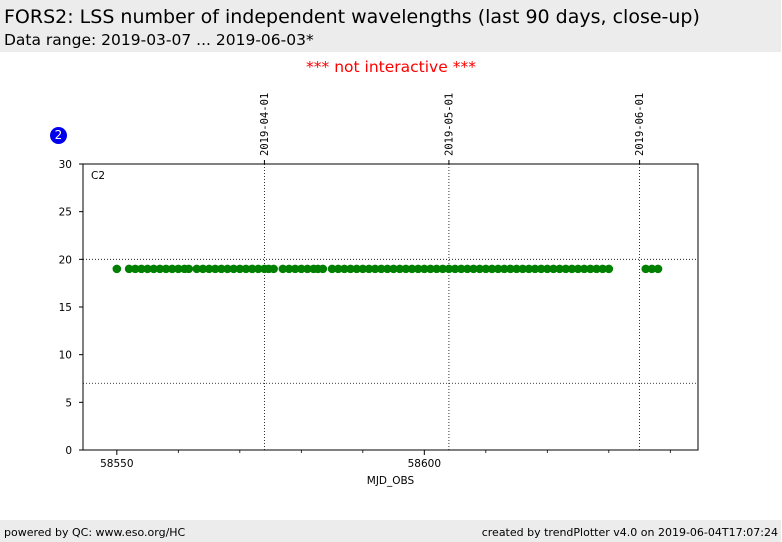  What do you see at coordinates (65, 308) in the screenshot?
I see `y-tick-label: 15` at bounding box center [65, 308].